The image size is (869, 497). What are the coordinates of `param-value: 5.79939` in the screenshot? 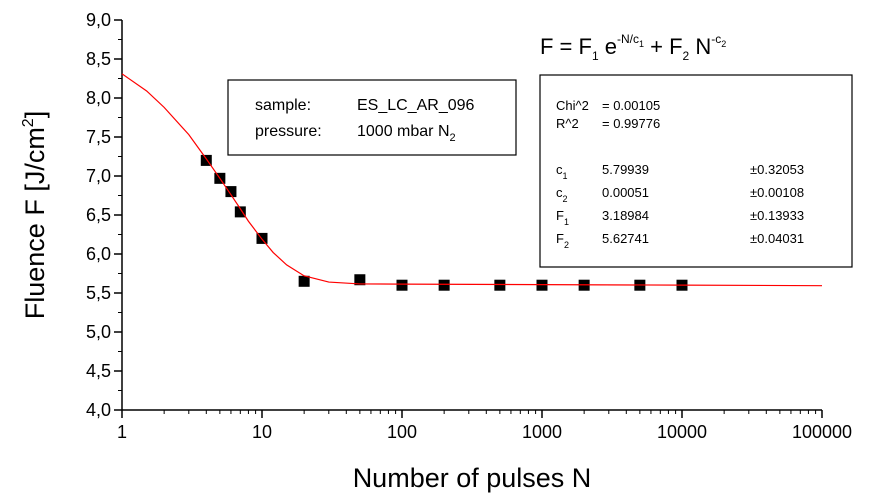 It's located at (625, 169).